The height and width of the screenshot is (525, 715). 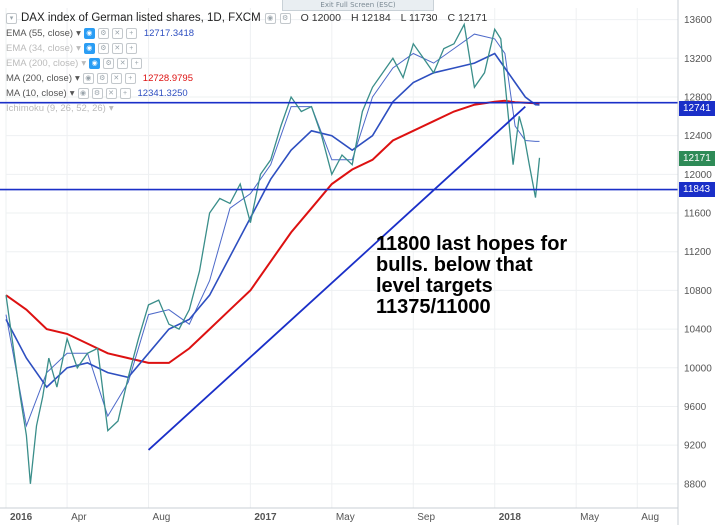 I want to click on y-tick-label: 13600, so click(x=698, y=20).